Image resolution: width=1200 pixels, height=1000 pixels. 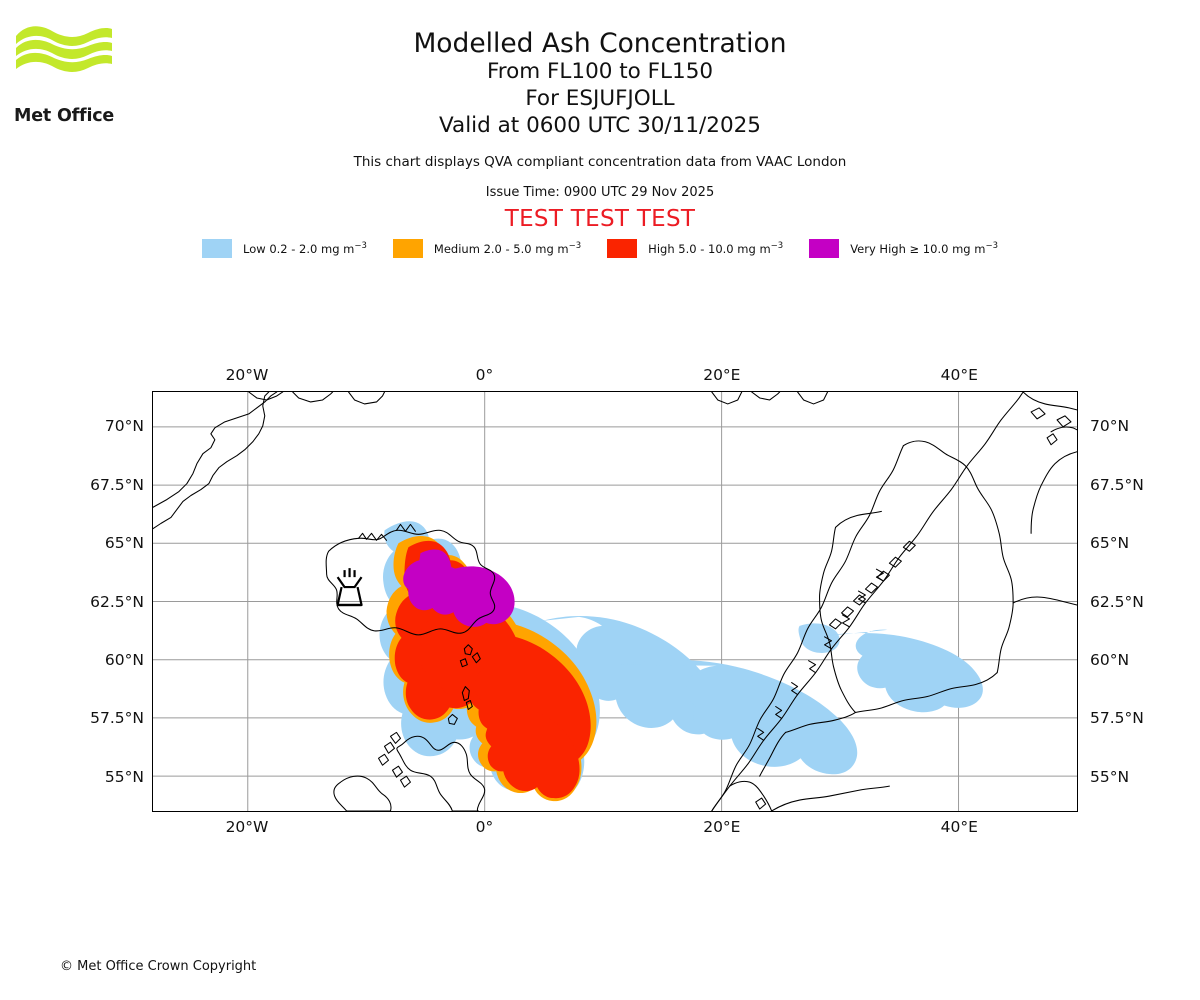 What do you see at coordinates (117, 718) in the screenshot?
I see `lat-tick-label-left: 57.5°N` at bounding box center [117, 718].